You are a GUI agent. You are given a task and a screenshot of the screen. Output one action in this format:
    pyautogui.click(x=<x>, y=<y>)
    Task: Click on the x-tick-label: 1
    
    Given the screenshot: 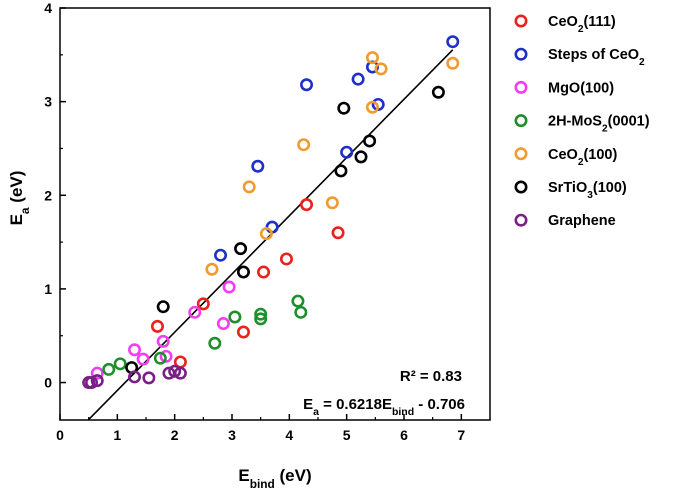 What is the action you would take?
    pyautogui.click(x=117, y=435)
    